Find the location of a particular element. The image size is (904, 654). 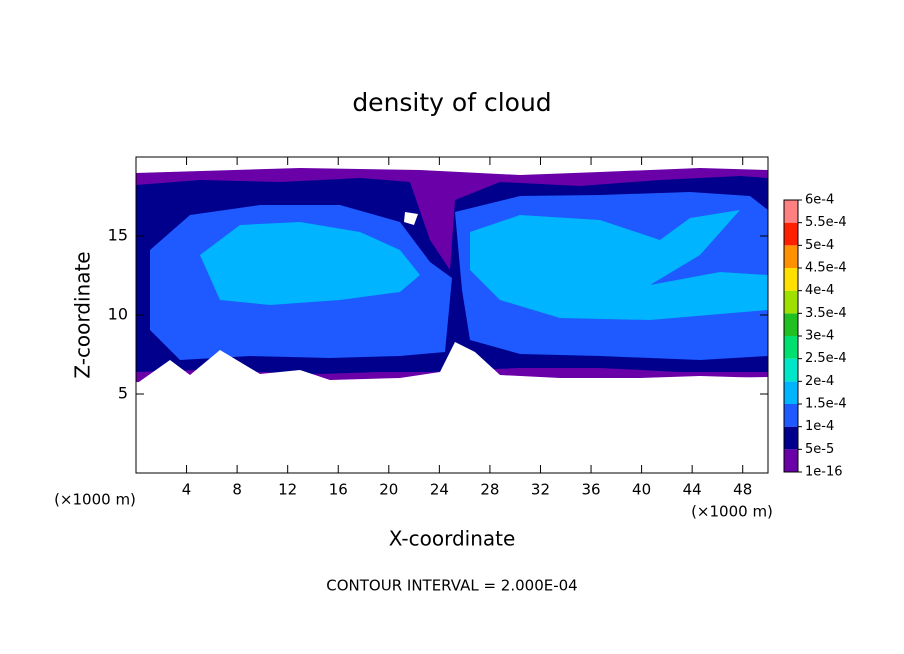

colorbar-label: 5e-5 is located at coordinates (819, 449).